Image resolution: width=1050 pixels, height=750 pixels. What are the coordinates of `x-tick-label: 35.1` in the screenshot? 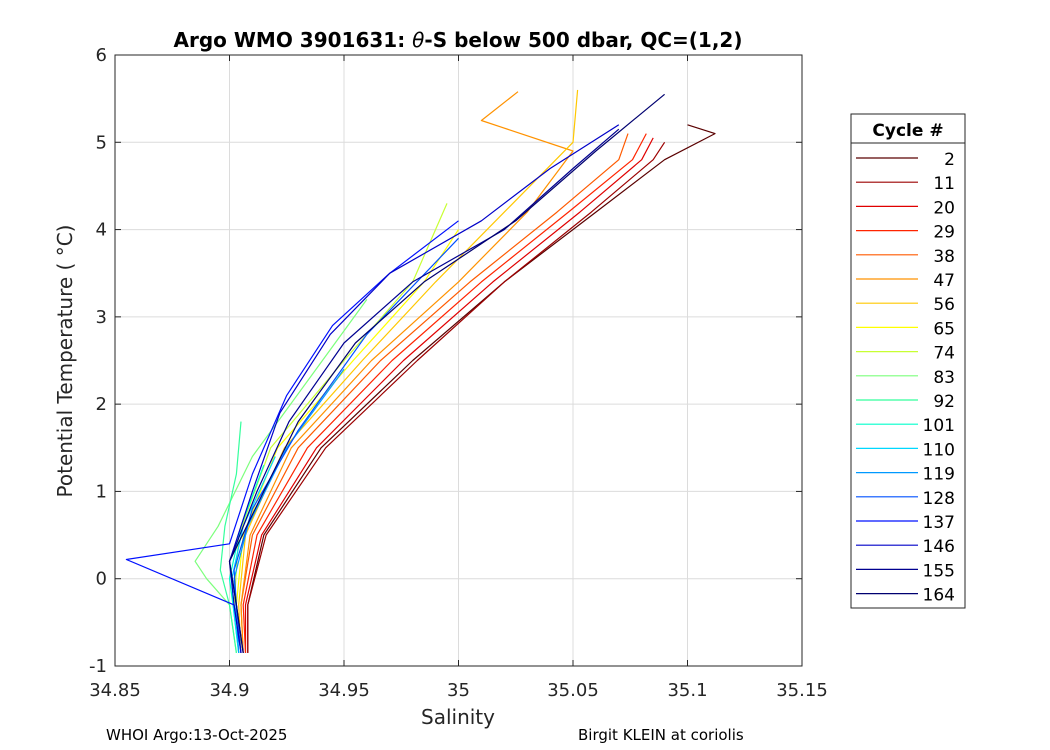 It's located at (687, 690).